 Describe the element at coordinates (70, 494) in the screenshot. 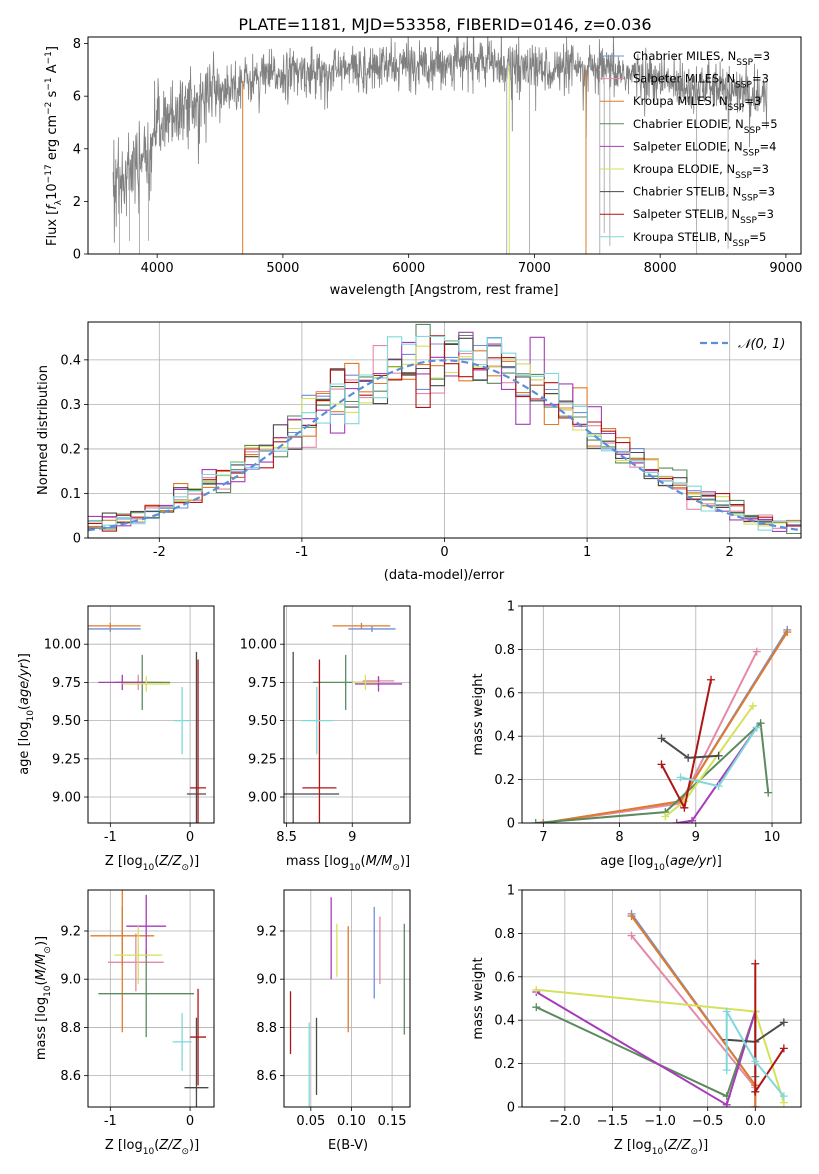

I see `y-tick-label: 0.1` at that location.